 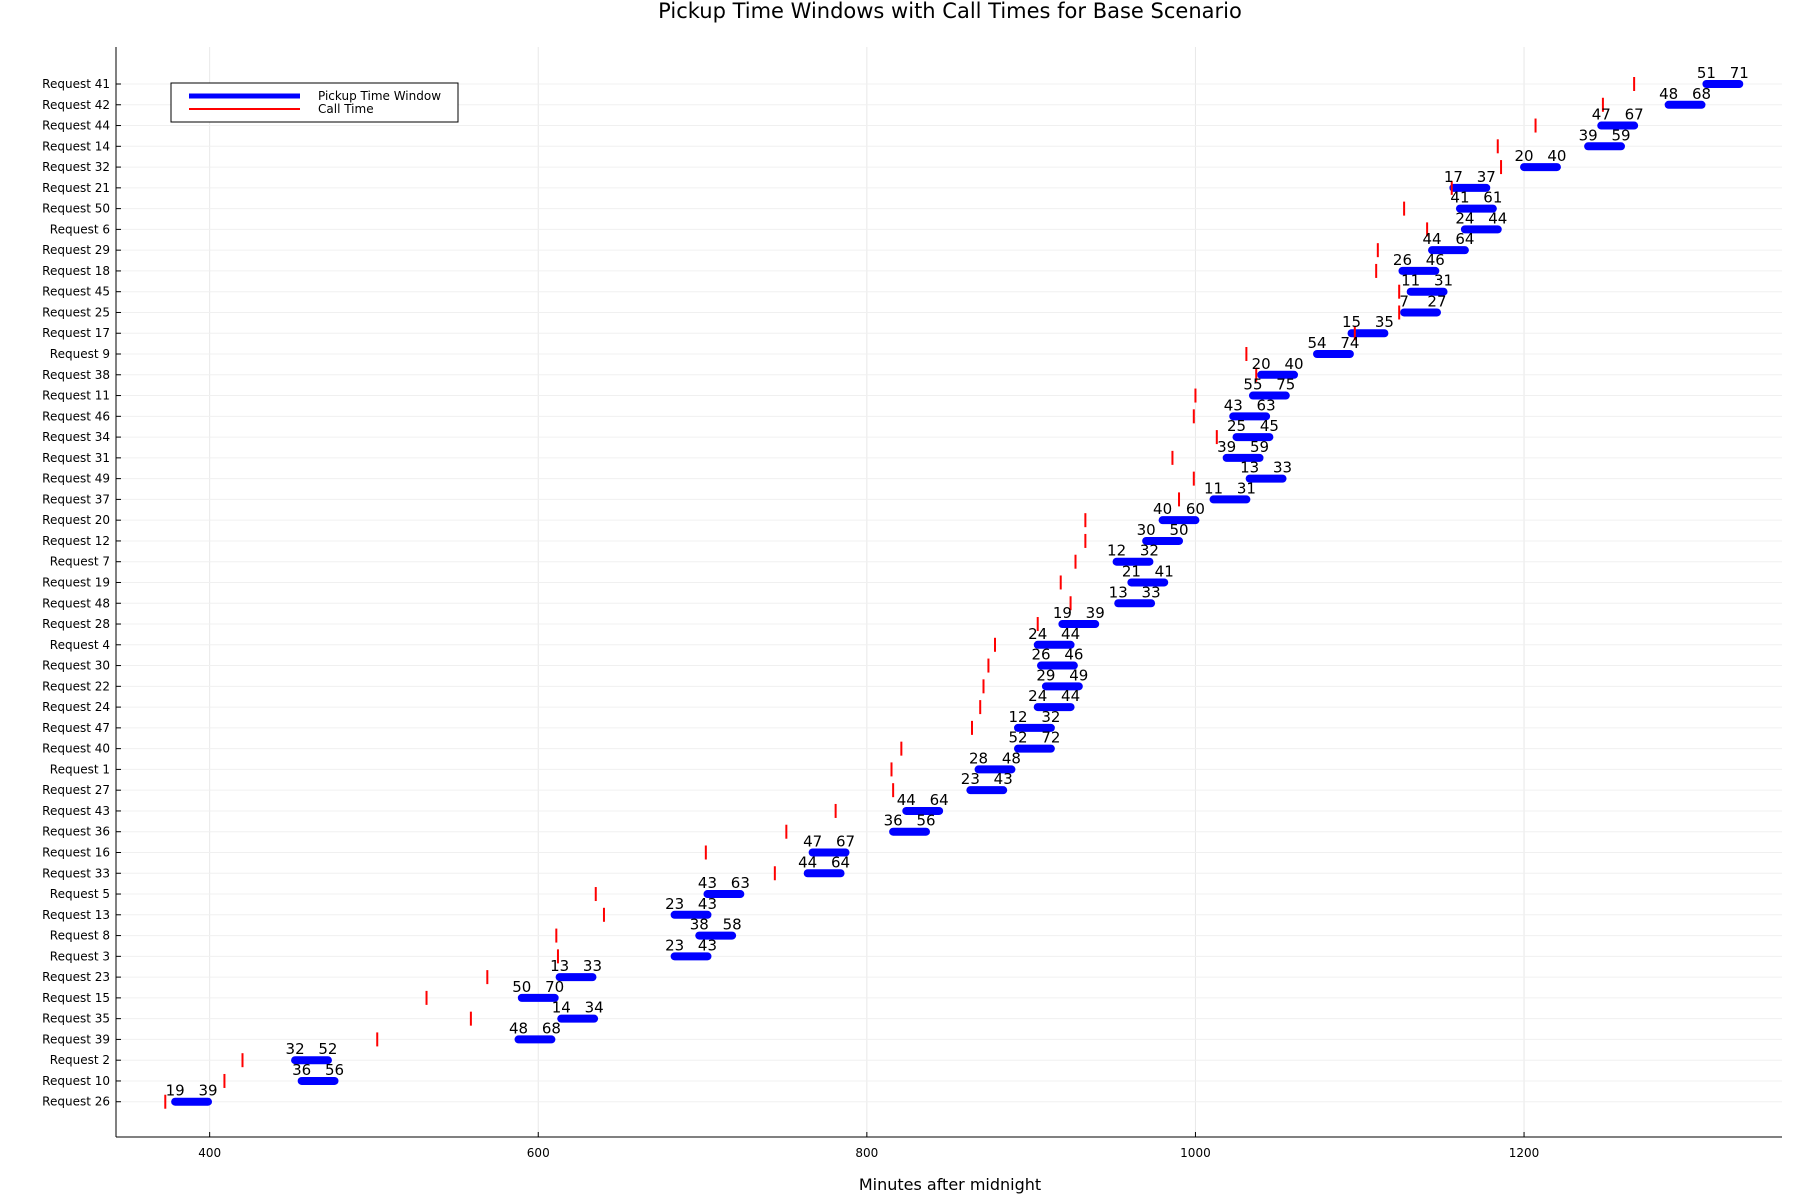 I want to click on y-tick-label: Request 34, so click(x=76, y=437).